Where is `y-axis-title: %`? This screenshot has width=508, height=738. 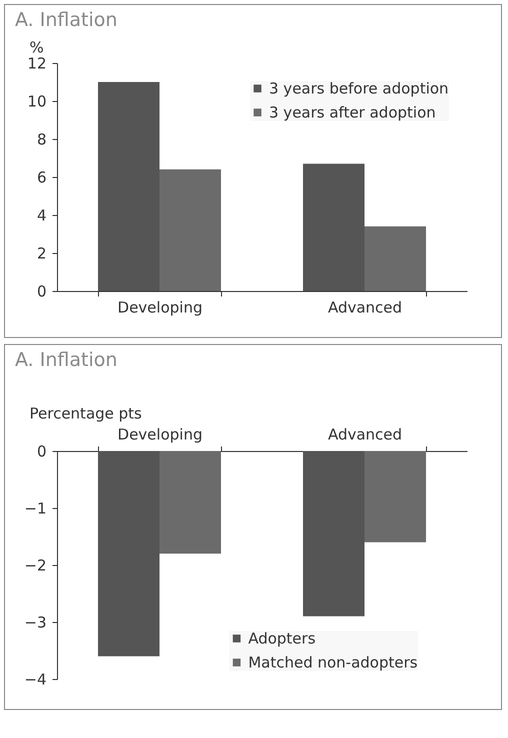
y-axis-title: % is located at coordinates (37, 47).